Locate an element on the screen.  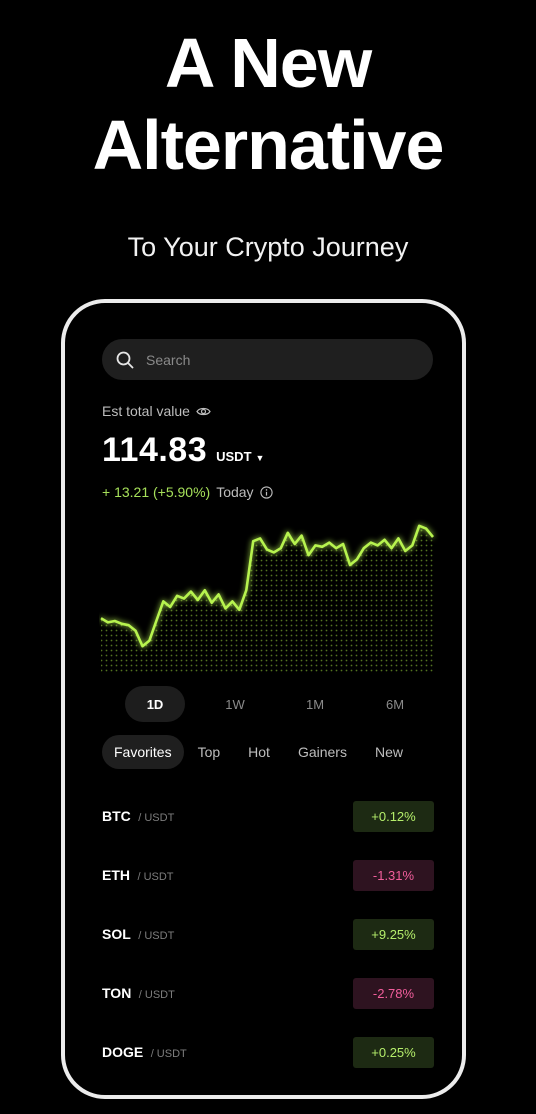
hero-line-1: A New is located at coordinates (268, 63).